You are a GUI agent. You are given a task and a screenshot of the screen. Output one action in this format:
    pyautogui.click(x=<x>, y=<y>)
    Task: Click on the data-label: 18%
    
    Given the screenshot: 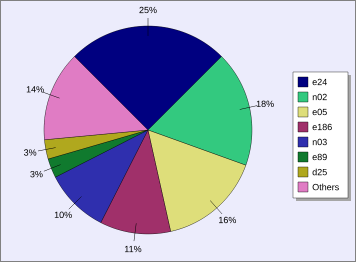 What is the action you would take?
    pyautogui.click(x=265, y=104)
    